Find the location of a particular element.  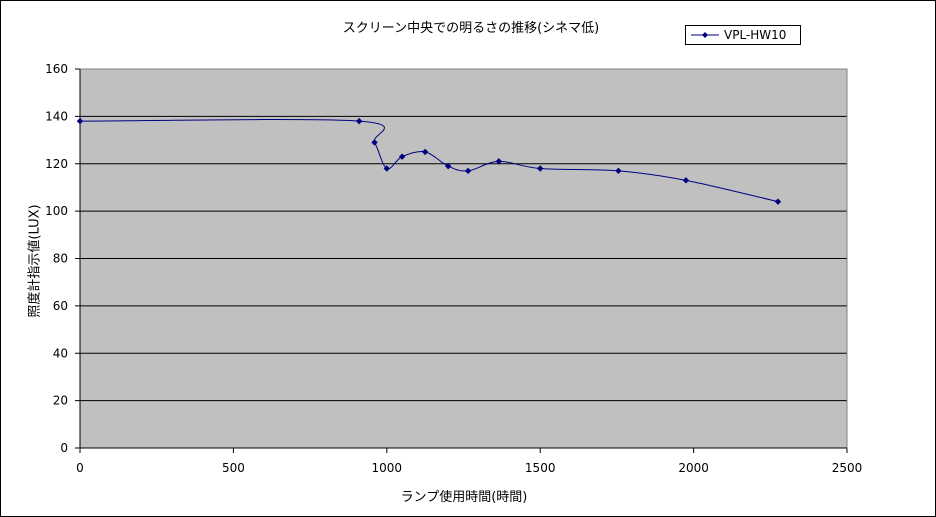

x-tick-label: 1500 is located at coordinates (540, 468).